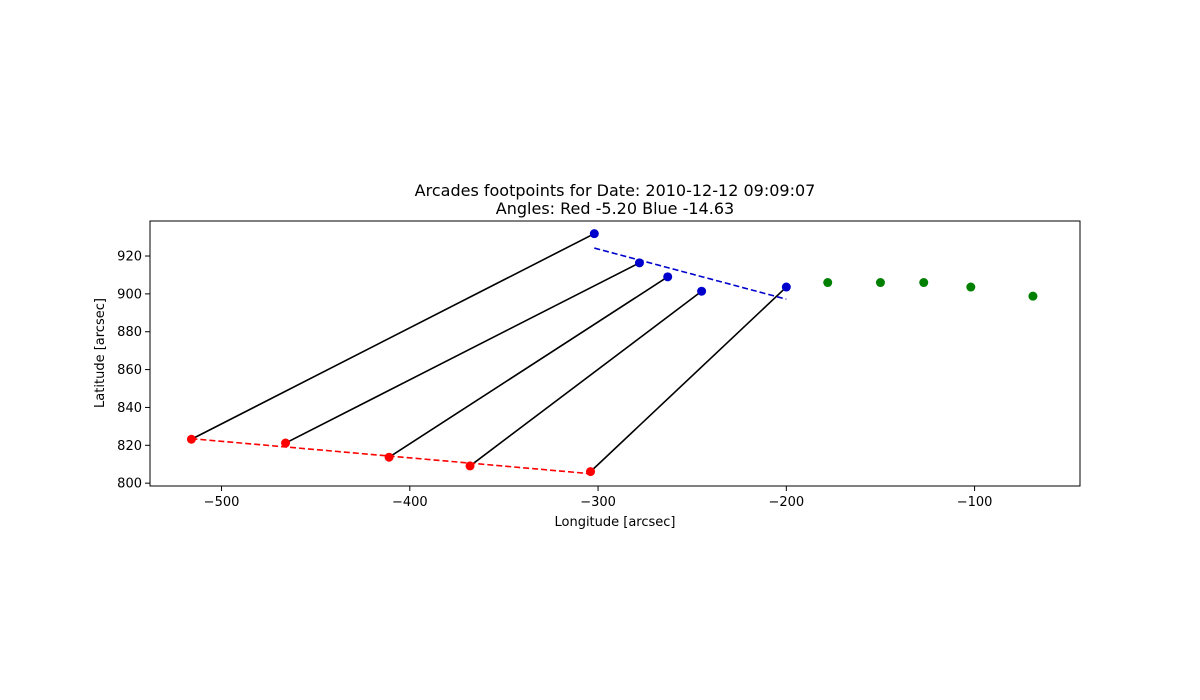 The height and width of the screenshot is (700, 1200). What do you see at coordinates (410, 502) in the screenshot?
I see `x-tick-label-2: −400` at bounding box center [410, 502].